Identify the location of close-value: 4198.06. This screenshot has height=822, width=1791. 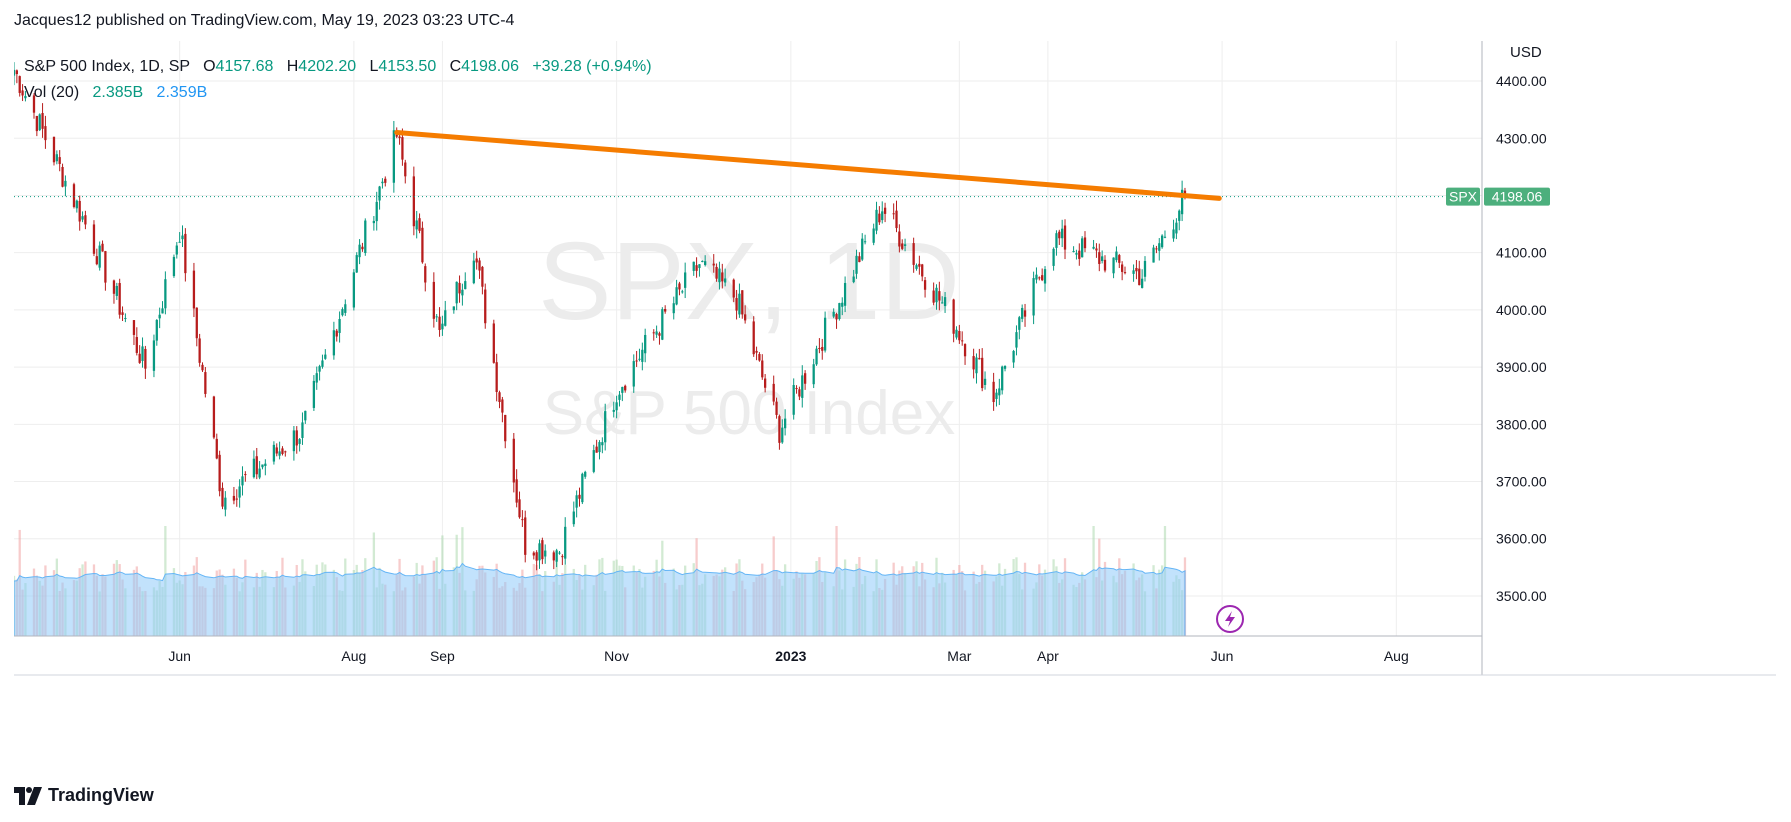
(490, 66).